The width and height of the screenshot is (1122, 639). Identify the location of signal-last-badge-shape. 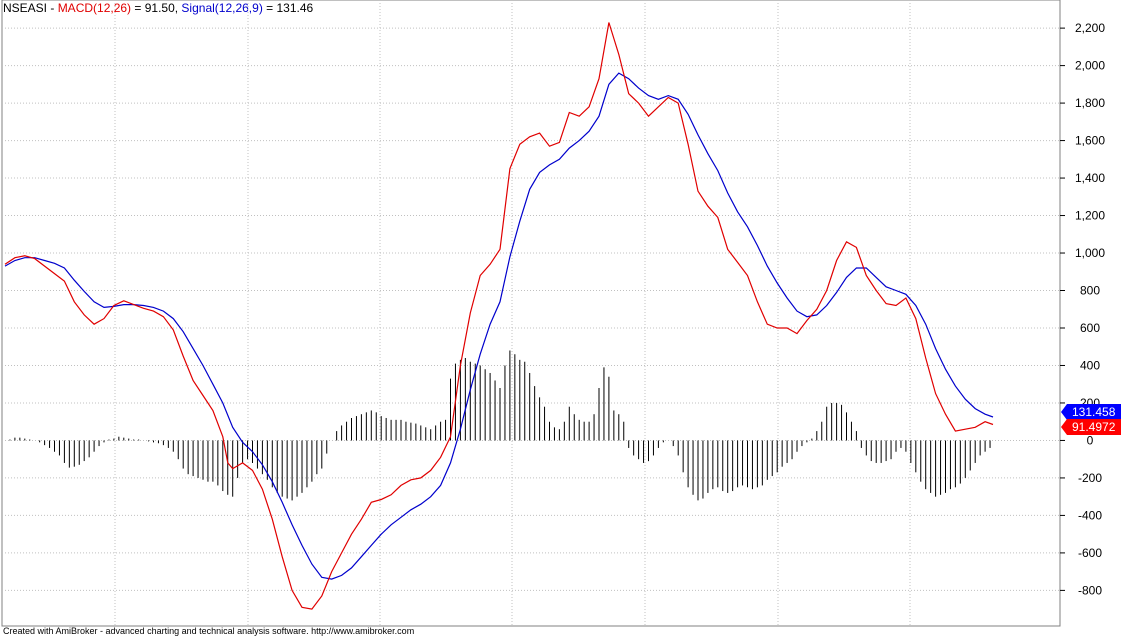
(1091, 412).